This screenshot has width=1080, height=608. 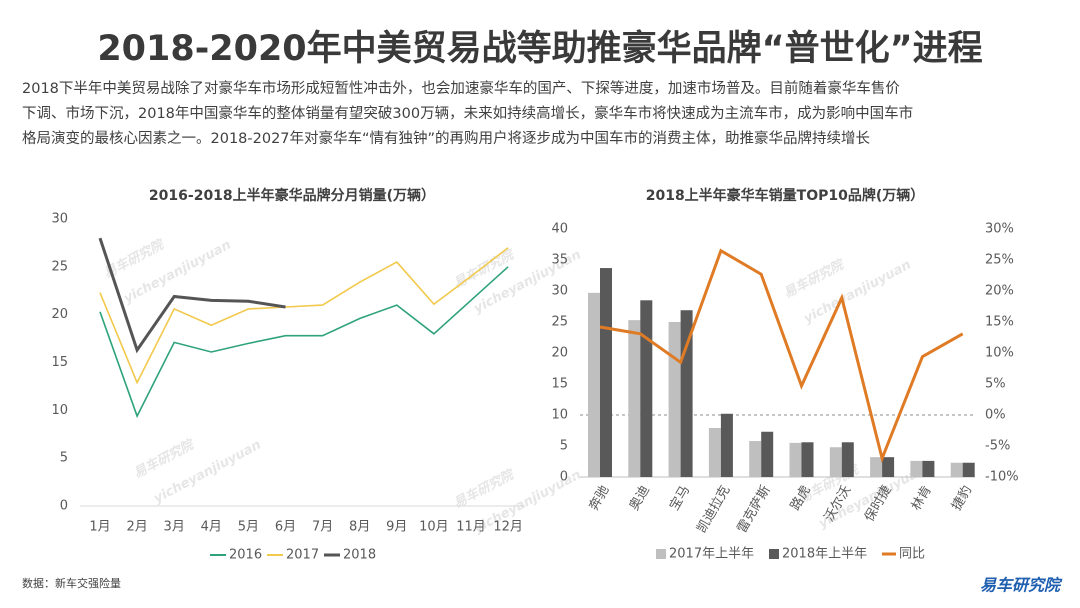 I want to click on x-tick-label: 1月, so click(x=99, y=527).